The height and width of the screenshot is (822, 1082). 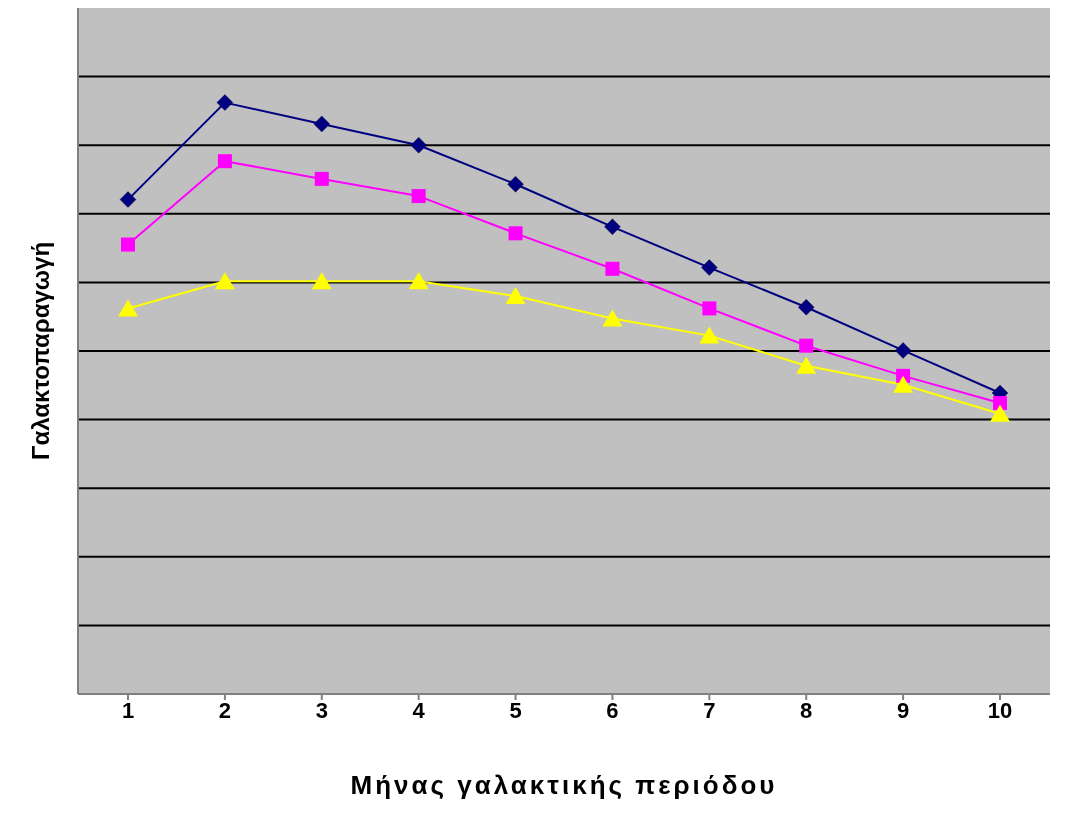 What do you see at coordinates (612, 710) in the screenshot?
I see `x-tick-label: 6` at bounding box center [612, 710].